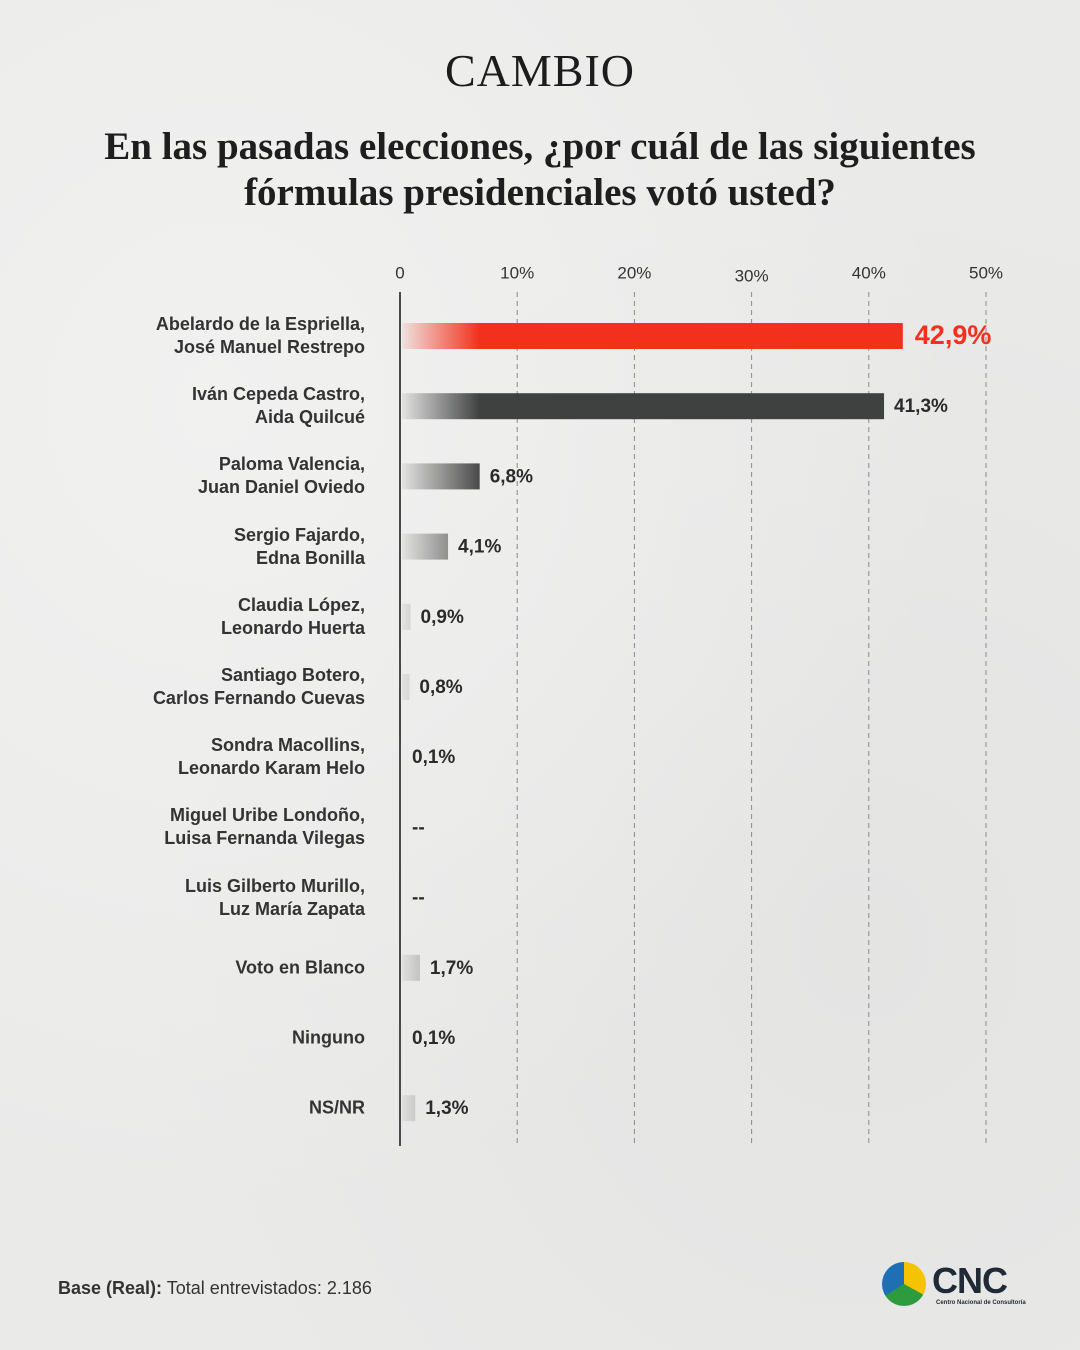 Image resolution: width=1080 pixels, height=1350 pixels. I want to click on logo-icon, so click(904, 1284).